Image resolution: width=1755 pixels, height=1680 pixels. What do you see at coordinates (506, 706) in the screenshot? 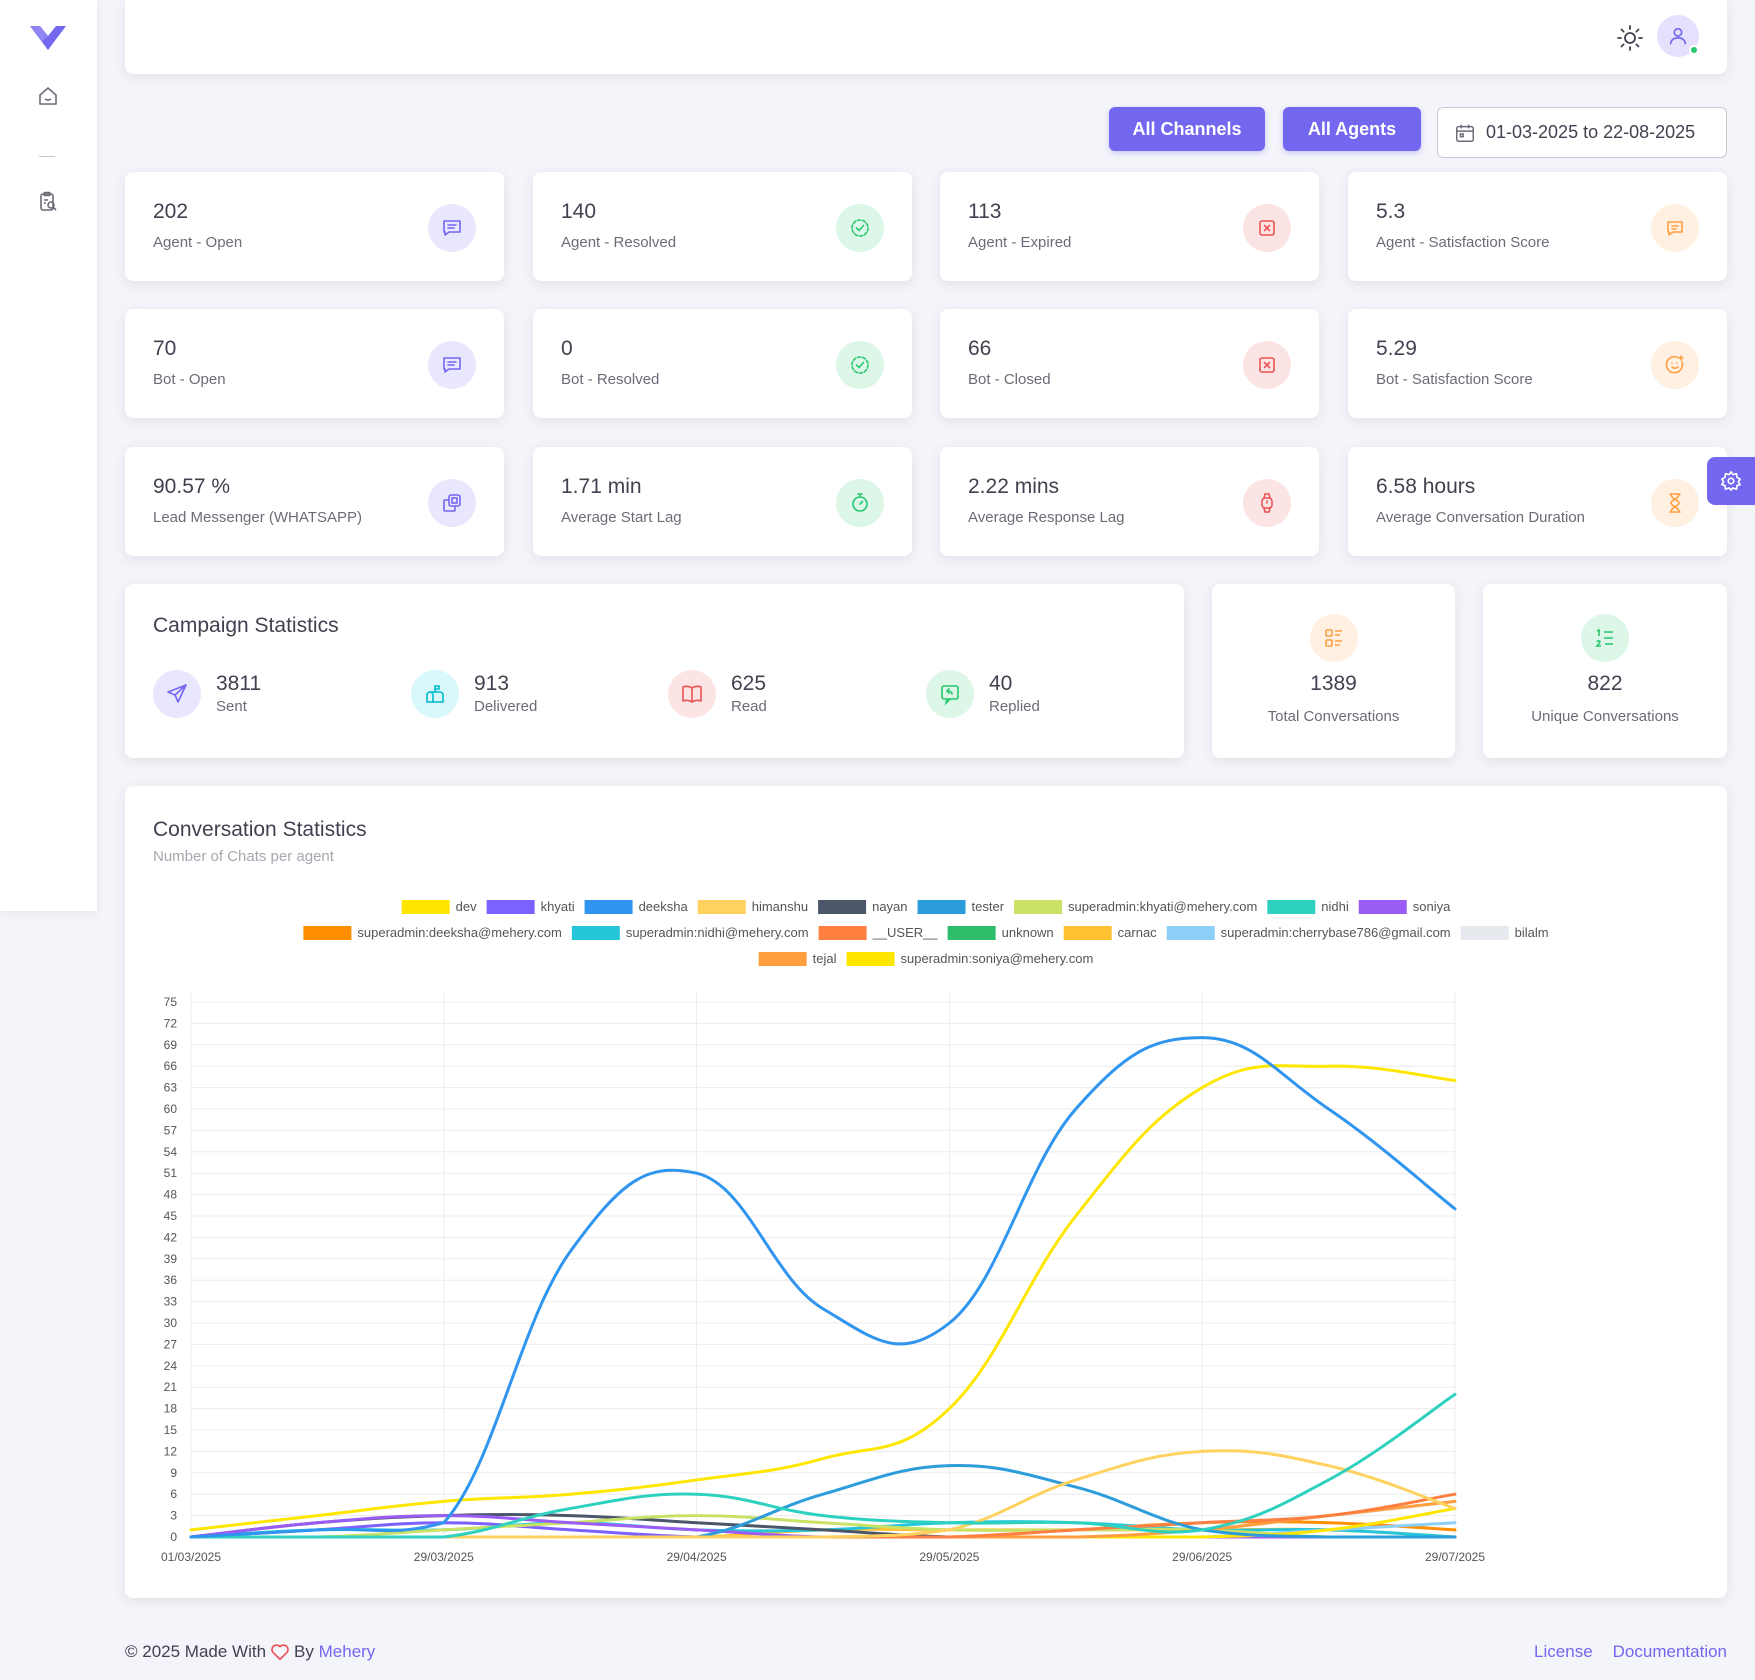
I see `campaign-label: Delivered` at bounding box center [506, 706].